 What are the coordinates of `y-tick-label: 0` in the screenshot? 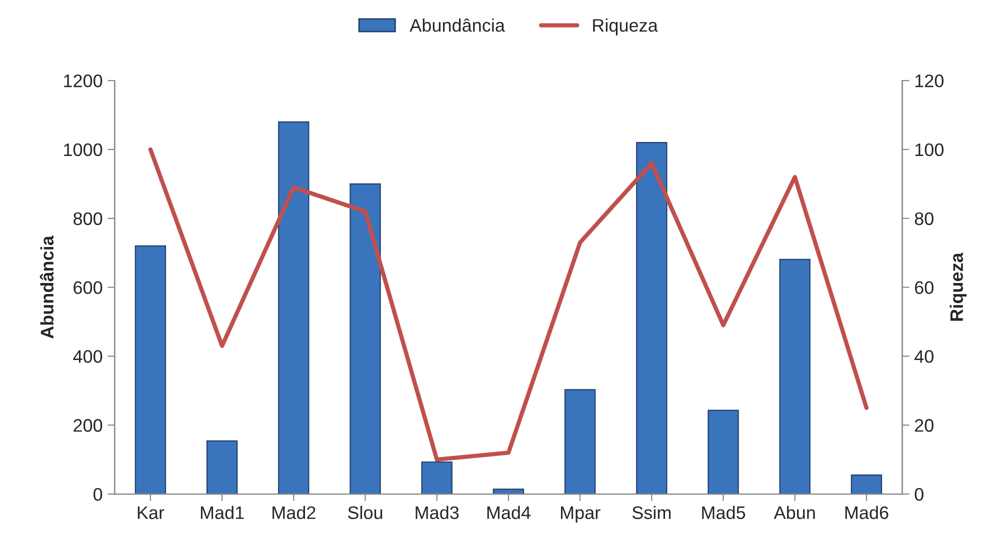 It's located at (98, 494).